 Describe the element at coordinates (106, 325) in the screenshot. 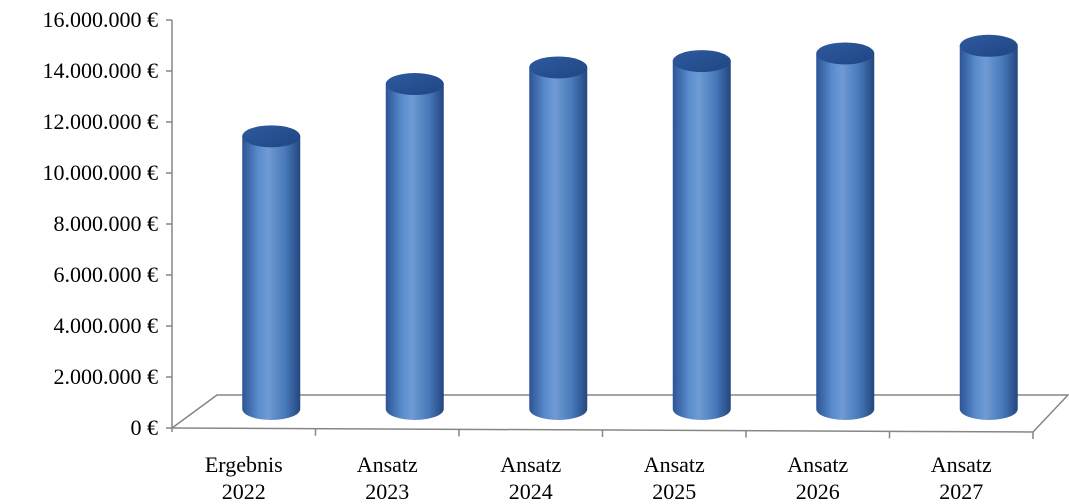

I see `y-tick-label: 4.000.000 €` at that location.